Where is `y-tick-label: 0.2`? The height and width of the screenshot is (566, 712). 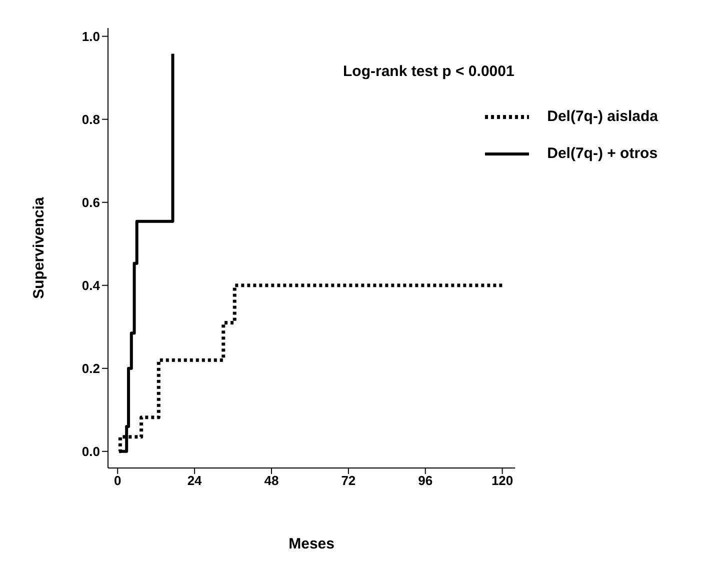 y-tick-label: 0.2 is located at coordinates (91, 368).